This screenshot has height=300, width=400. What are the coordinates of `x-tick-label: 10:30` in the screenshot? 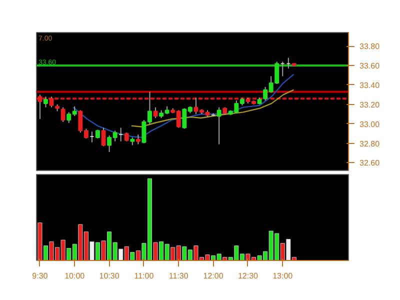 It's located at (109, 276).